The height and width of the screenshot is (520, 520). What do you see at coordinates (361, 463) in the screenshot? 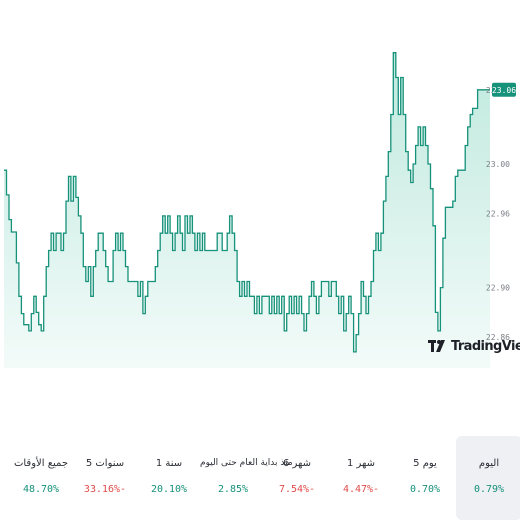
I see `period-label: 1 شهر` at bounding box center [361, 463].